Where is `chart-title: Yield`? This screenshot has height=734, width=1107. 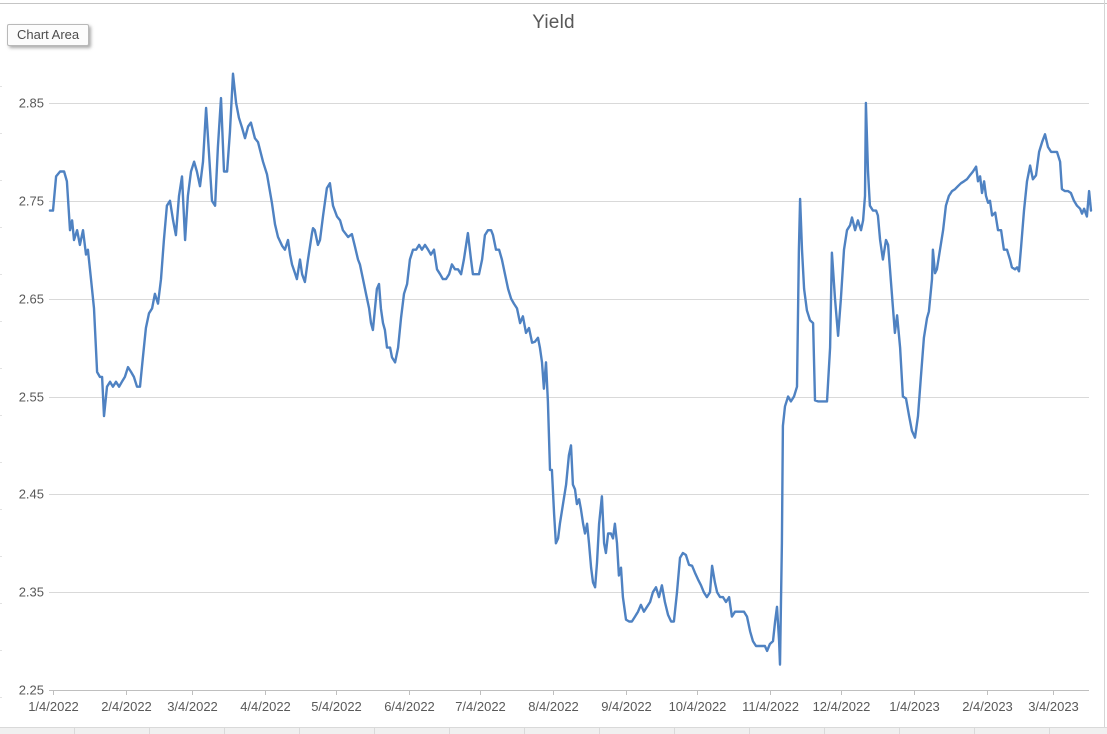 chart-title: Yield is located at coordinates (553, 22).